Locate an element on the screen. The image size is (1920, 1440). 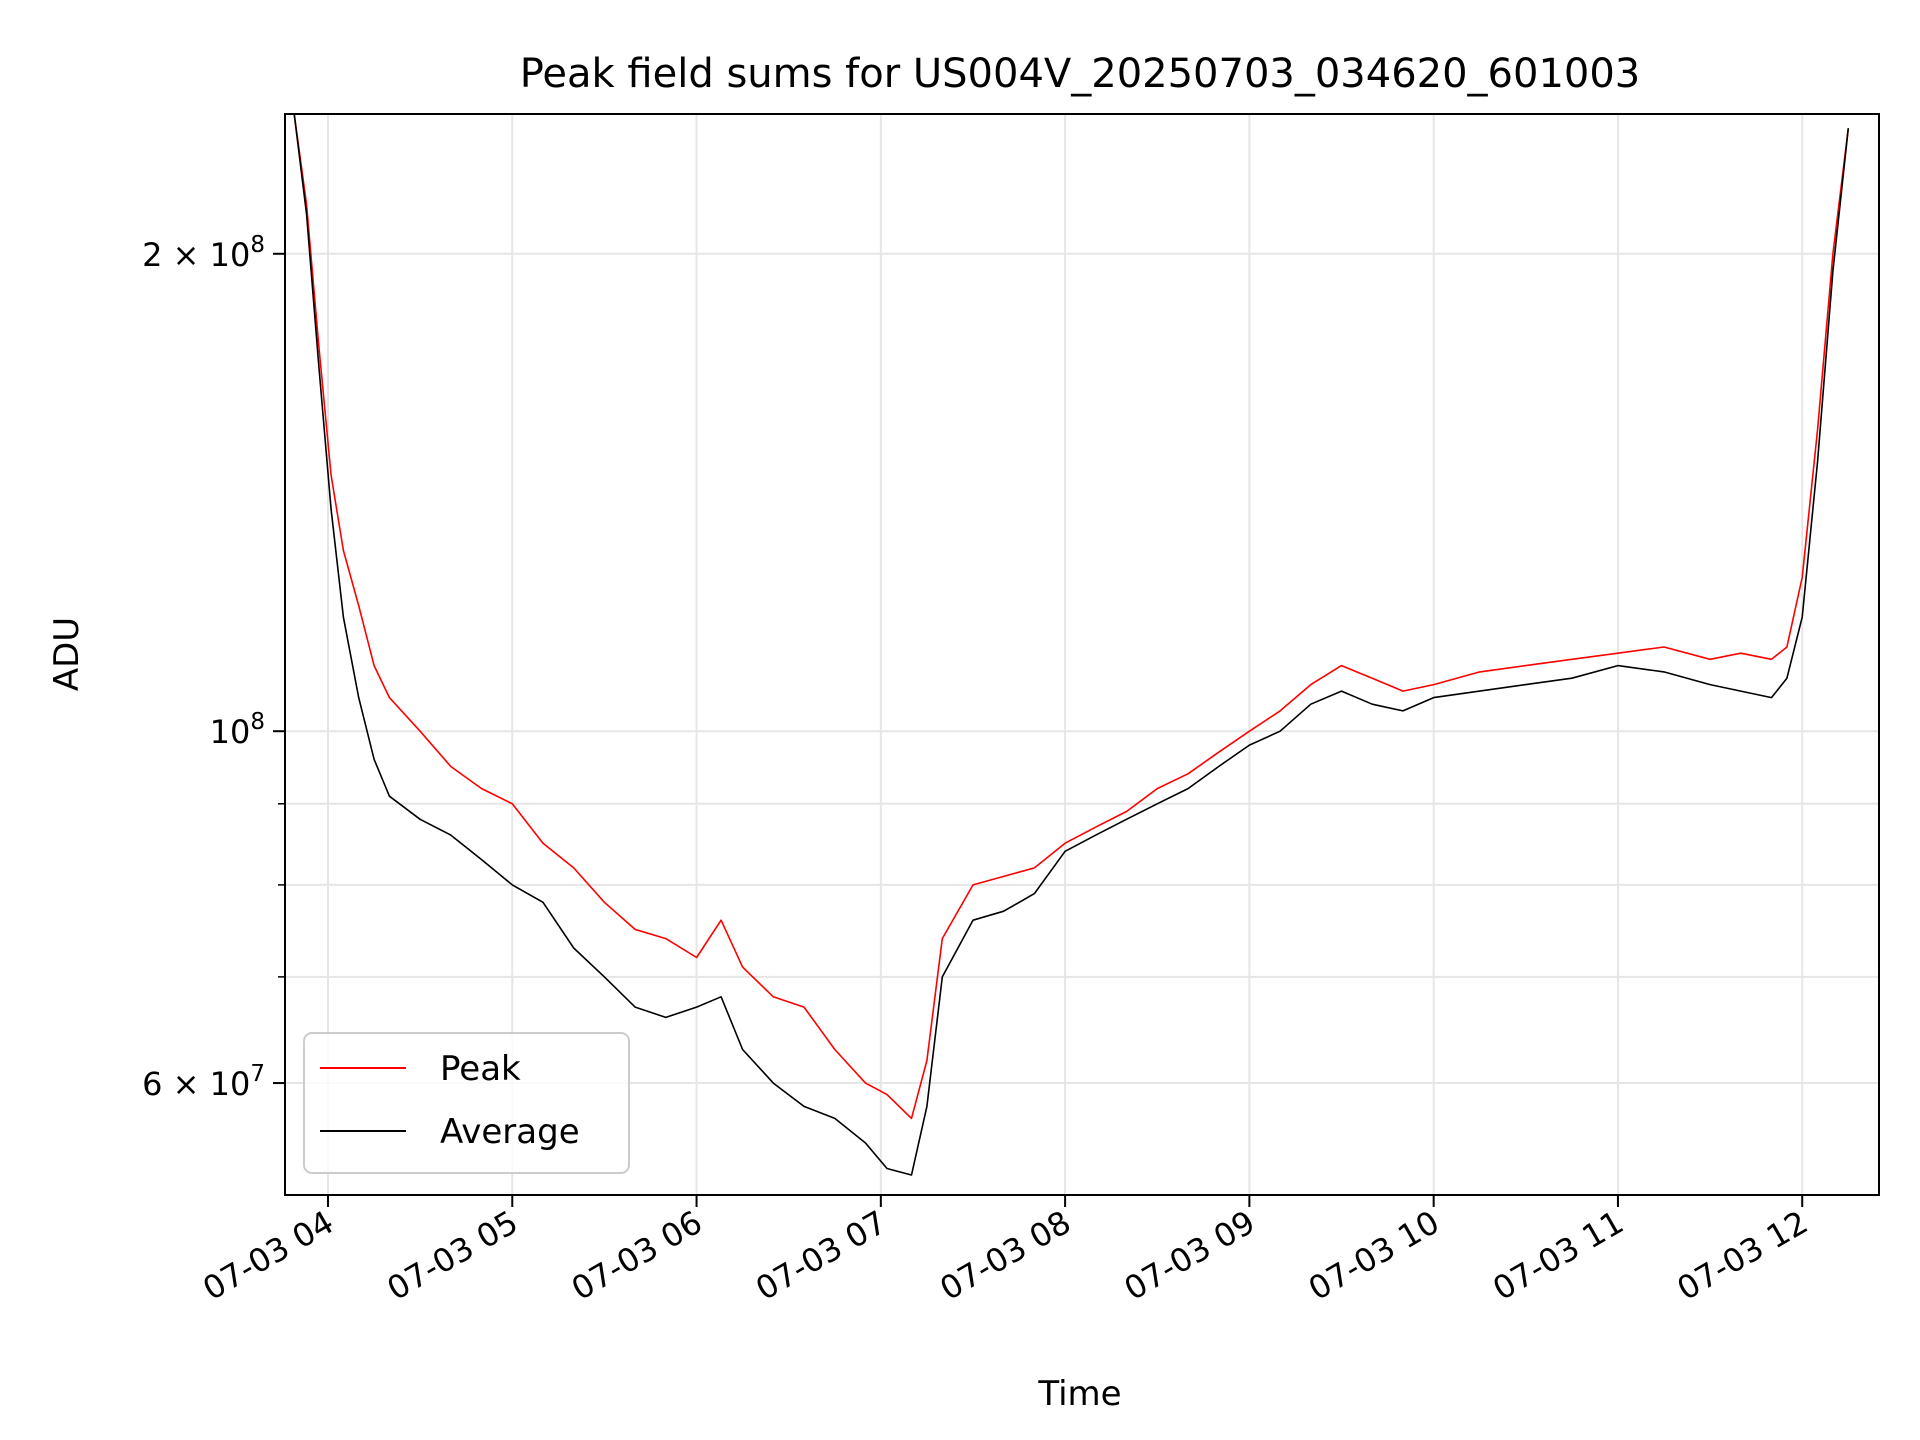
legend-label-average: Average is located at coordinates (510, 1132).